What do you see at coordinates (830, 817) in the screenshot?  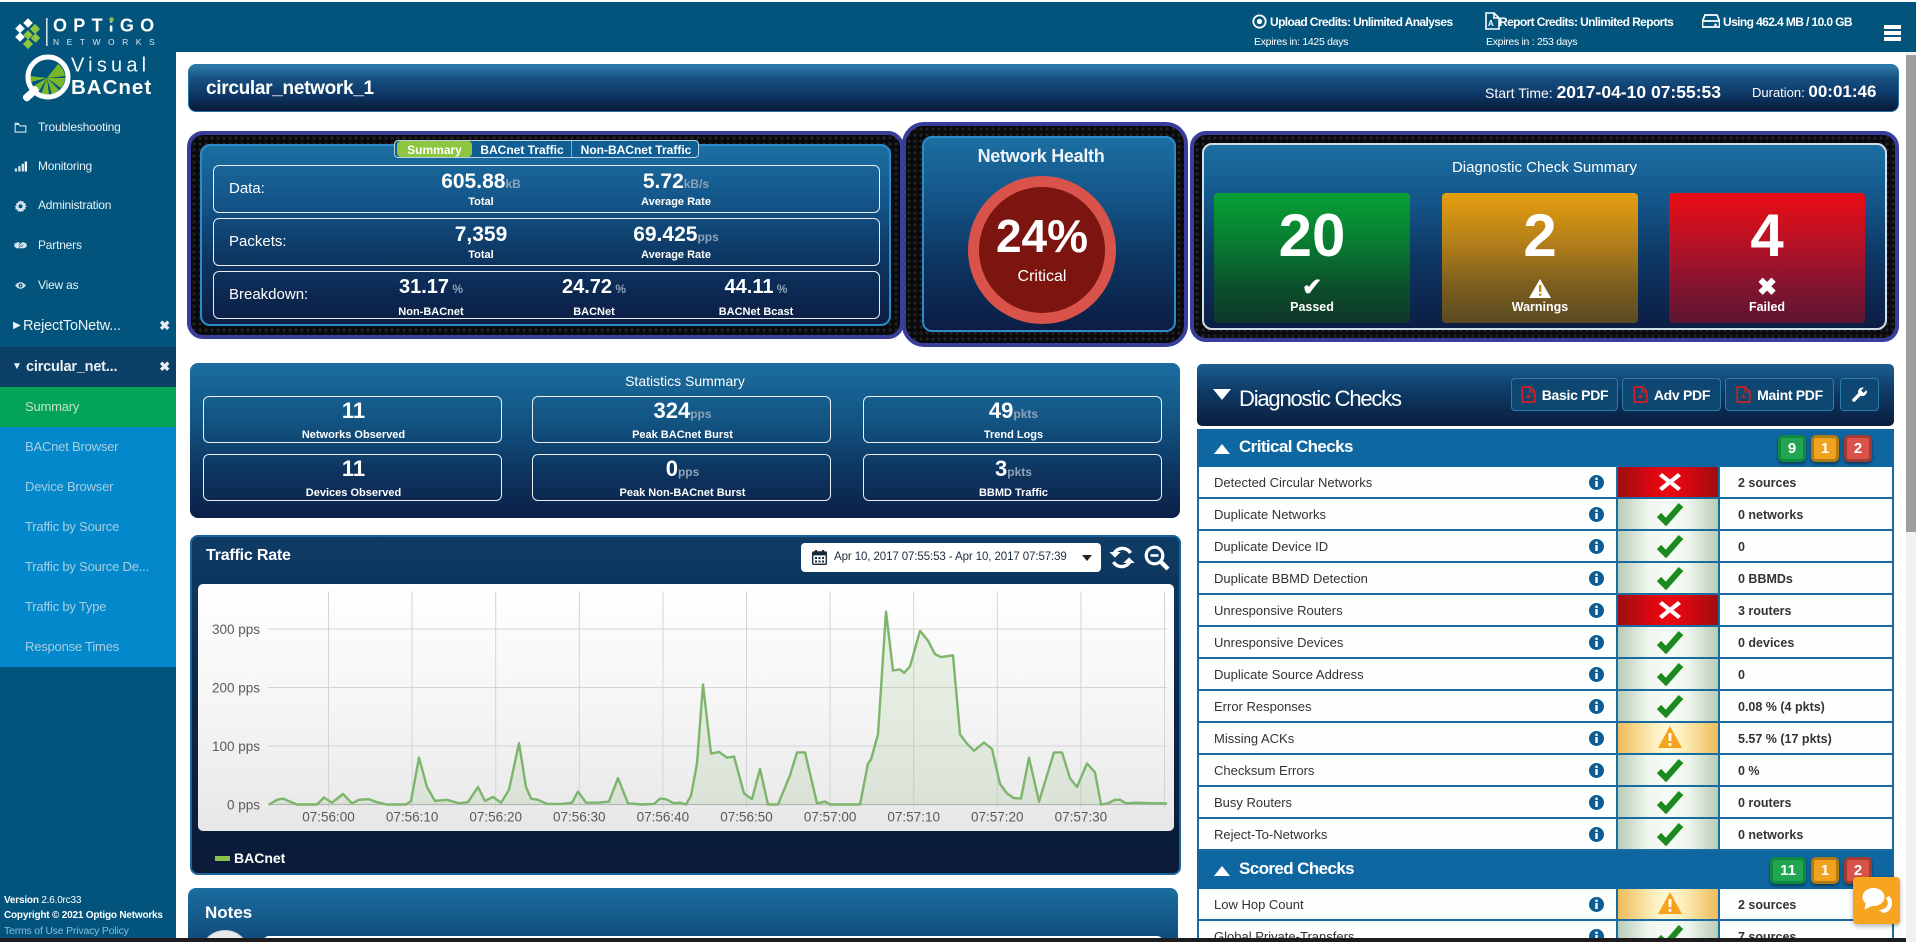 I see `svg-text: 07:57:00` at bounding box center [830, 817].